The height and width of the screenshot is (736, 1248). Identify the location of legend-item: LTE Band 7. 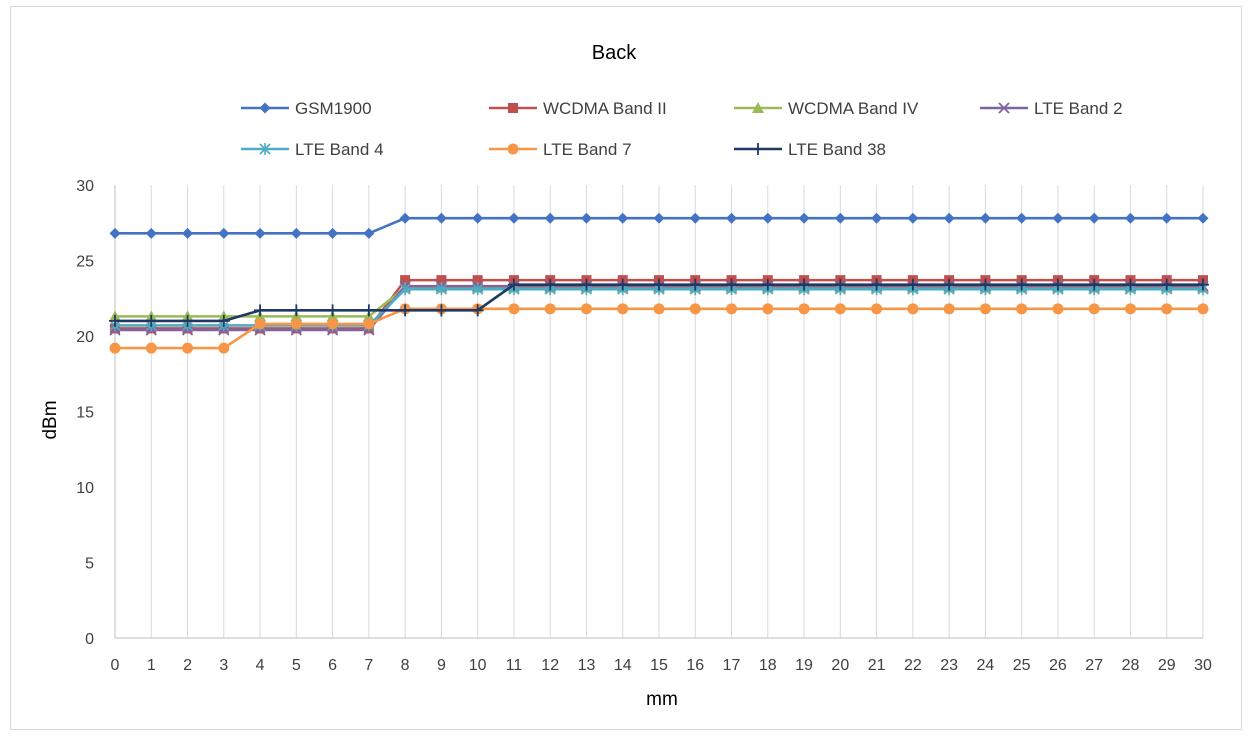
(560, 149).